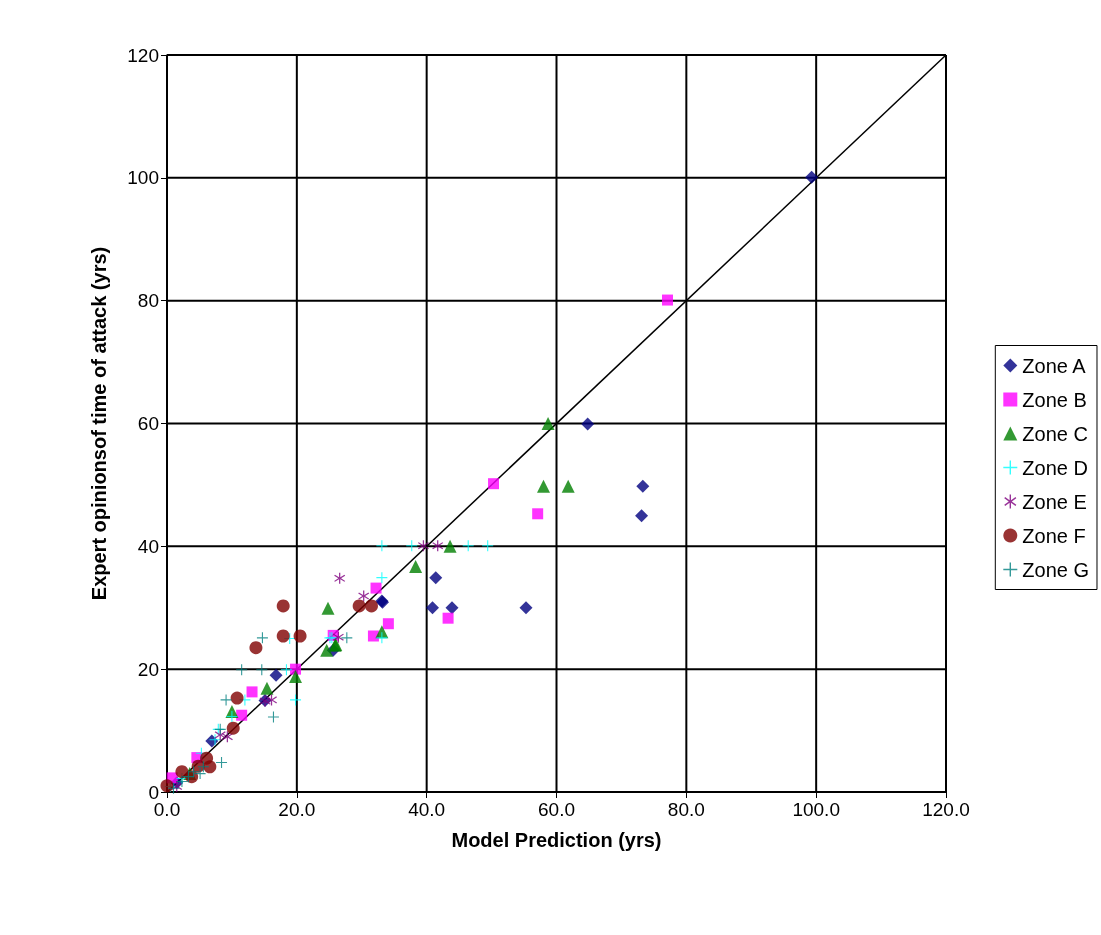 This screenshot has height=935, width=1101. Describe the element at coordinates (1054, 399) in the screenshot. I see `legend-label: Zone B` at that location.